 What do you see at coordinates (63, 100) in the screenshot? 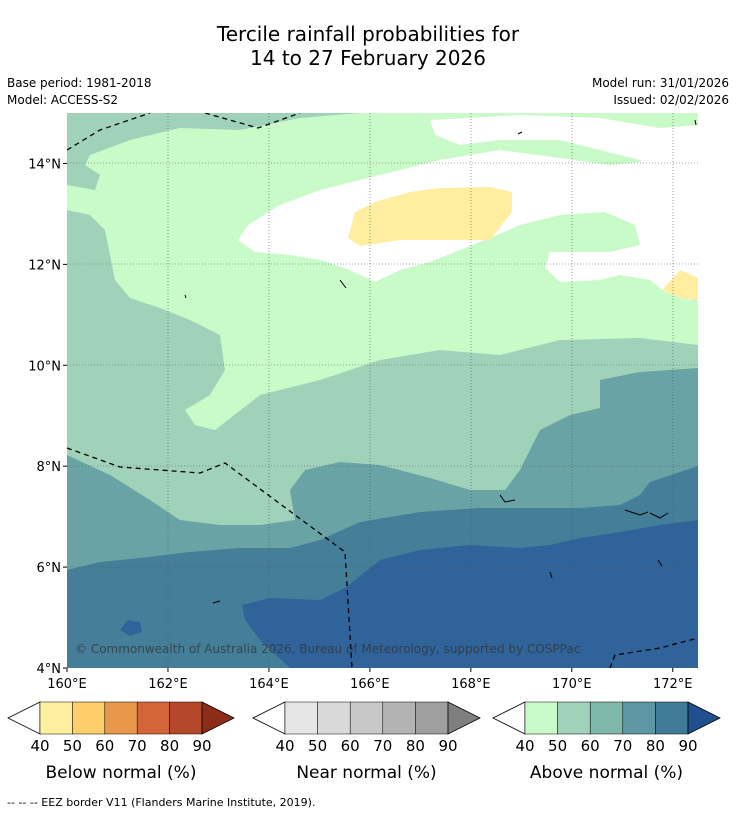
I see `model-name: Model: ACCESS-S2` at bounding box center [63, 100].